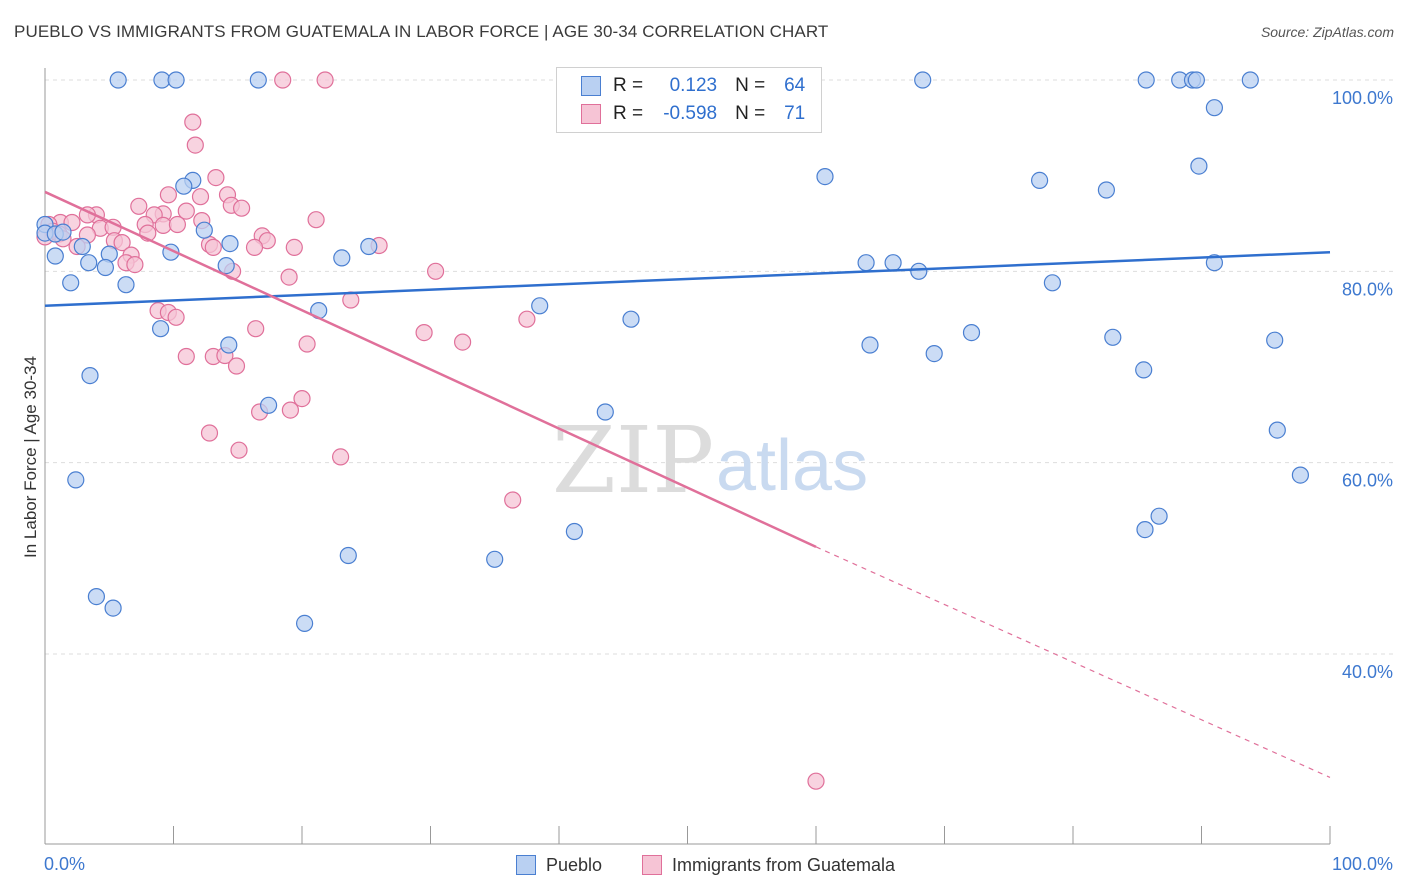  I want to click on y-tick-label-1: 80.0%, so click(1367, 289).